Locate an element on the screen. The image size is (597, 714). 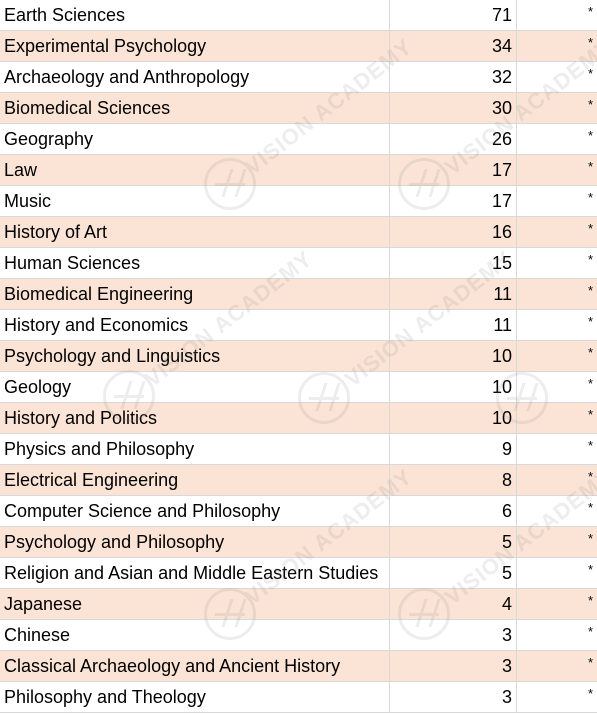
subject-cell: Physics and Philosophy is located at coordinates (195, 449).